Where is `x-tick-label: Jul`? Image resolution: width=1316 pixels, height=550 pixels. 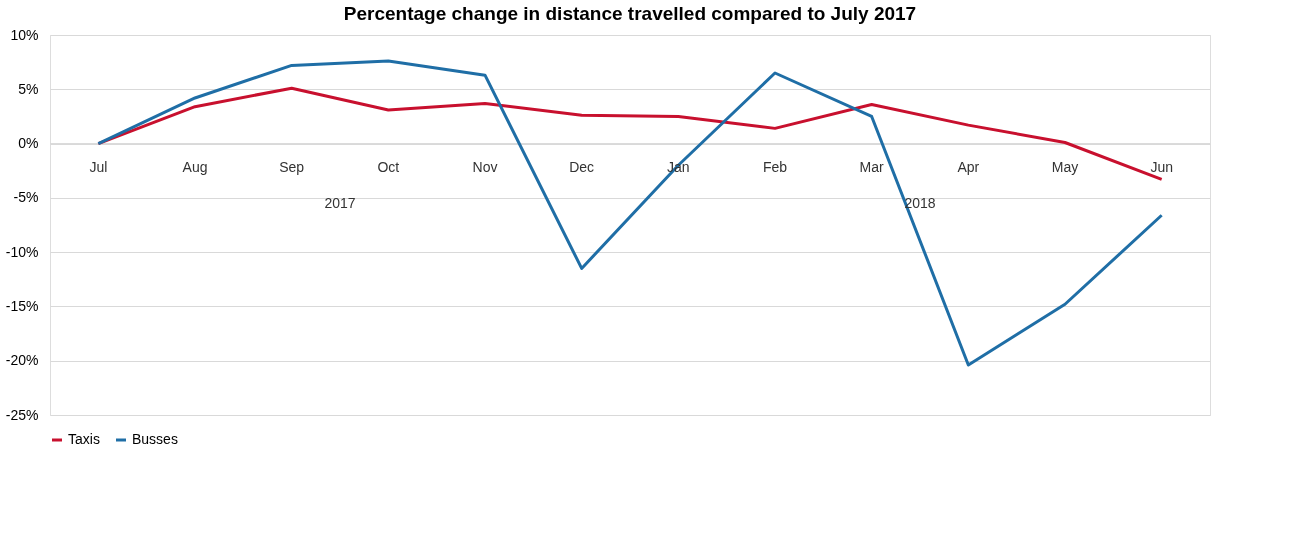
x-tick-label: Jul is located at coordinates (98, 166).